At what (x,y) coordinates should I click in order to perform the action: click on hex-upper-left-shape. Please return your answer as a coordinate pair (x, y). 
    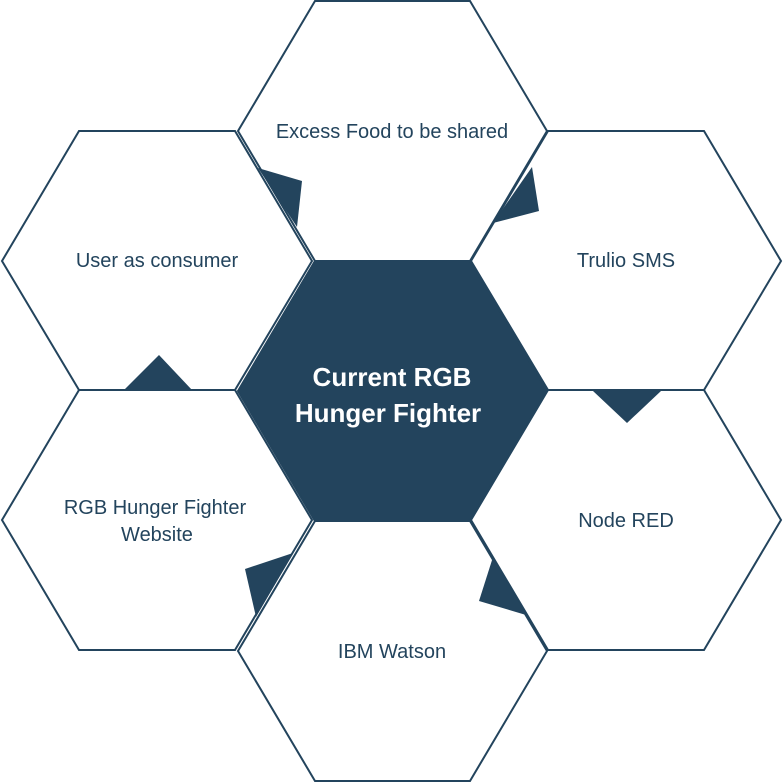
    Looking at the image, I should click on (157, 260).